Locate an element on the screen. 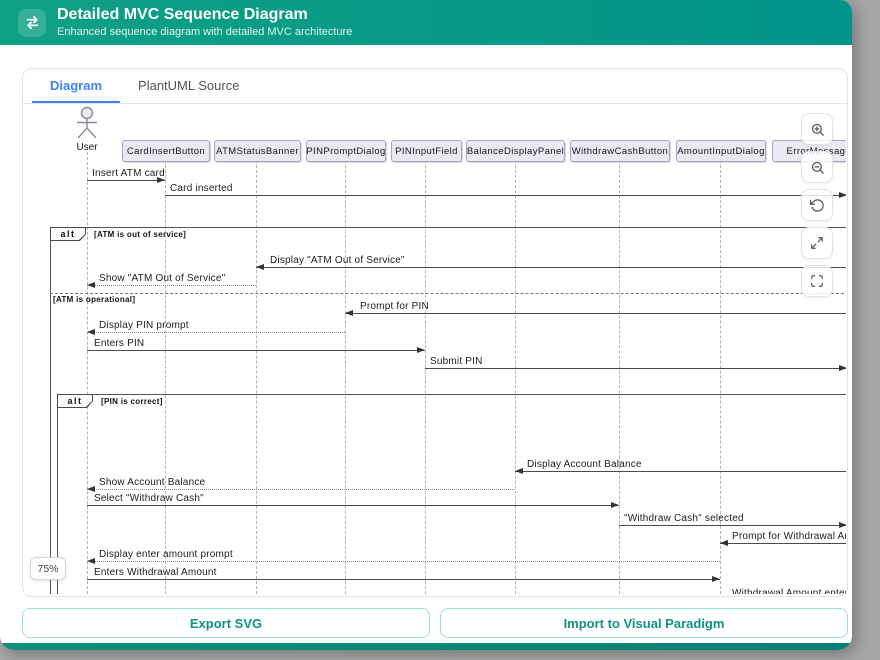 This screenshot has width=880, height=660. message-label: Withdrawal Amount entered is located at coordinates (789, 591).